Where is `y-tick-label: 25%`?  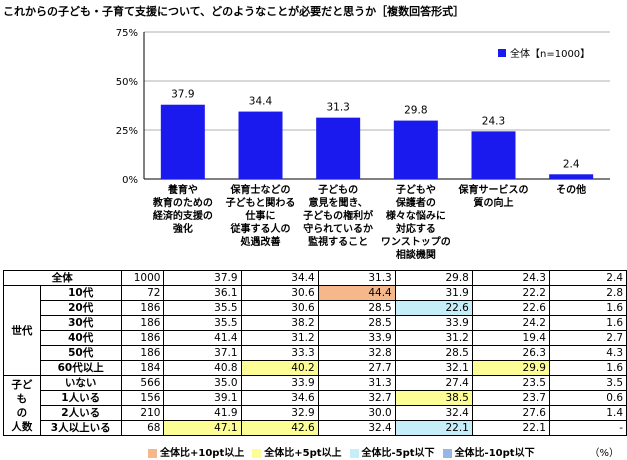
y-tick-label: 25% is located at coordinates (127, 131).